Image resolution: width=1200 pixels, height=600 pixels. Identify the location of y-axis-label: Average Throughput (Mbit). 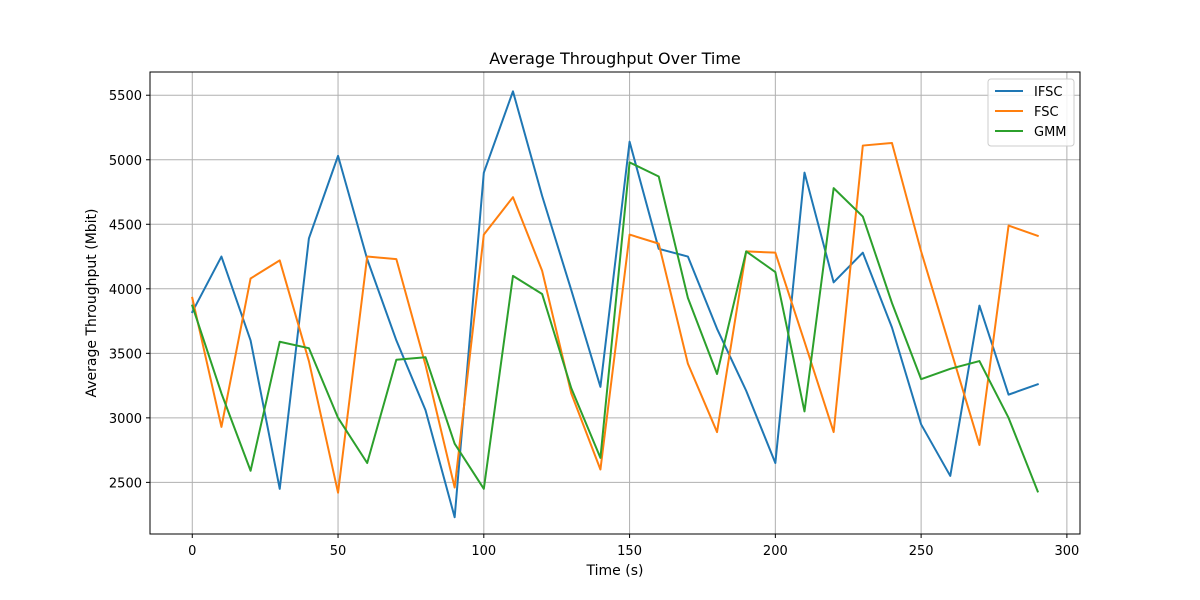
(92, 303).